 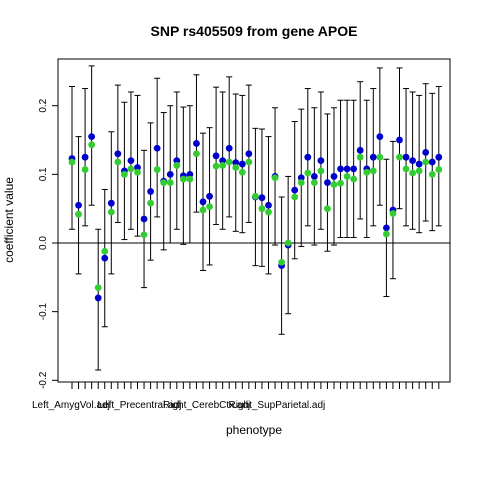 What do you see at coordinates (43, 105) in the screenshot?
I see `y-tick-label: 0.2` at bounding box center [43, 105].